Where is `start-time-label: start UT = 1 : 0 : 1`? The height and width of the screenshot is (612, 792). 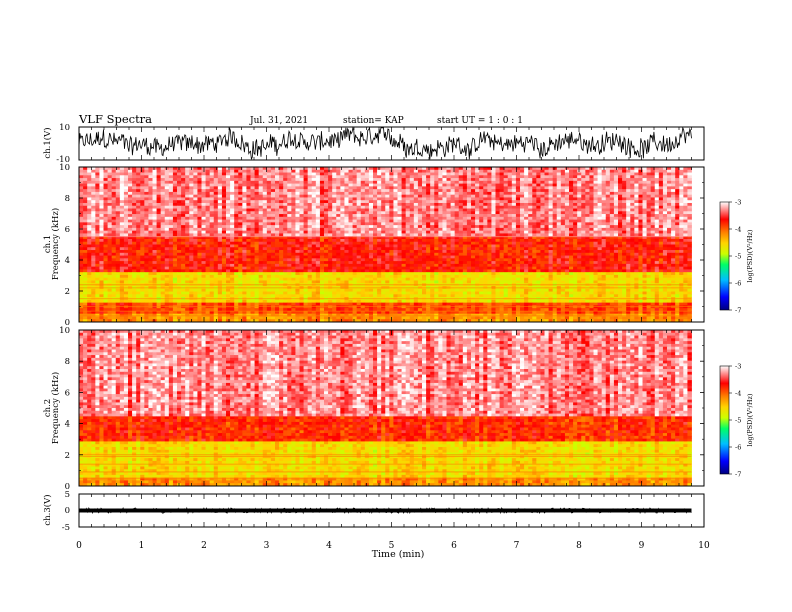
start-time-label: start UT = 1 : 0 : 1 is located at coordinates (480, 121).